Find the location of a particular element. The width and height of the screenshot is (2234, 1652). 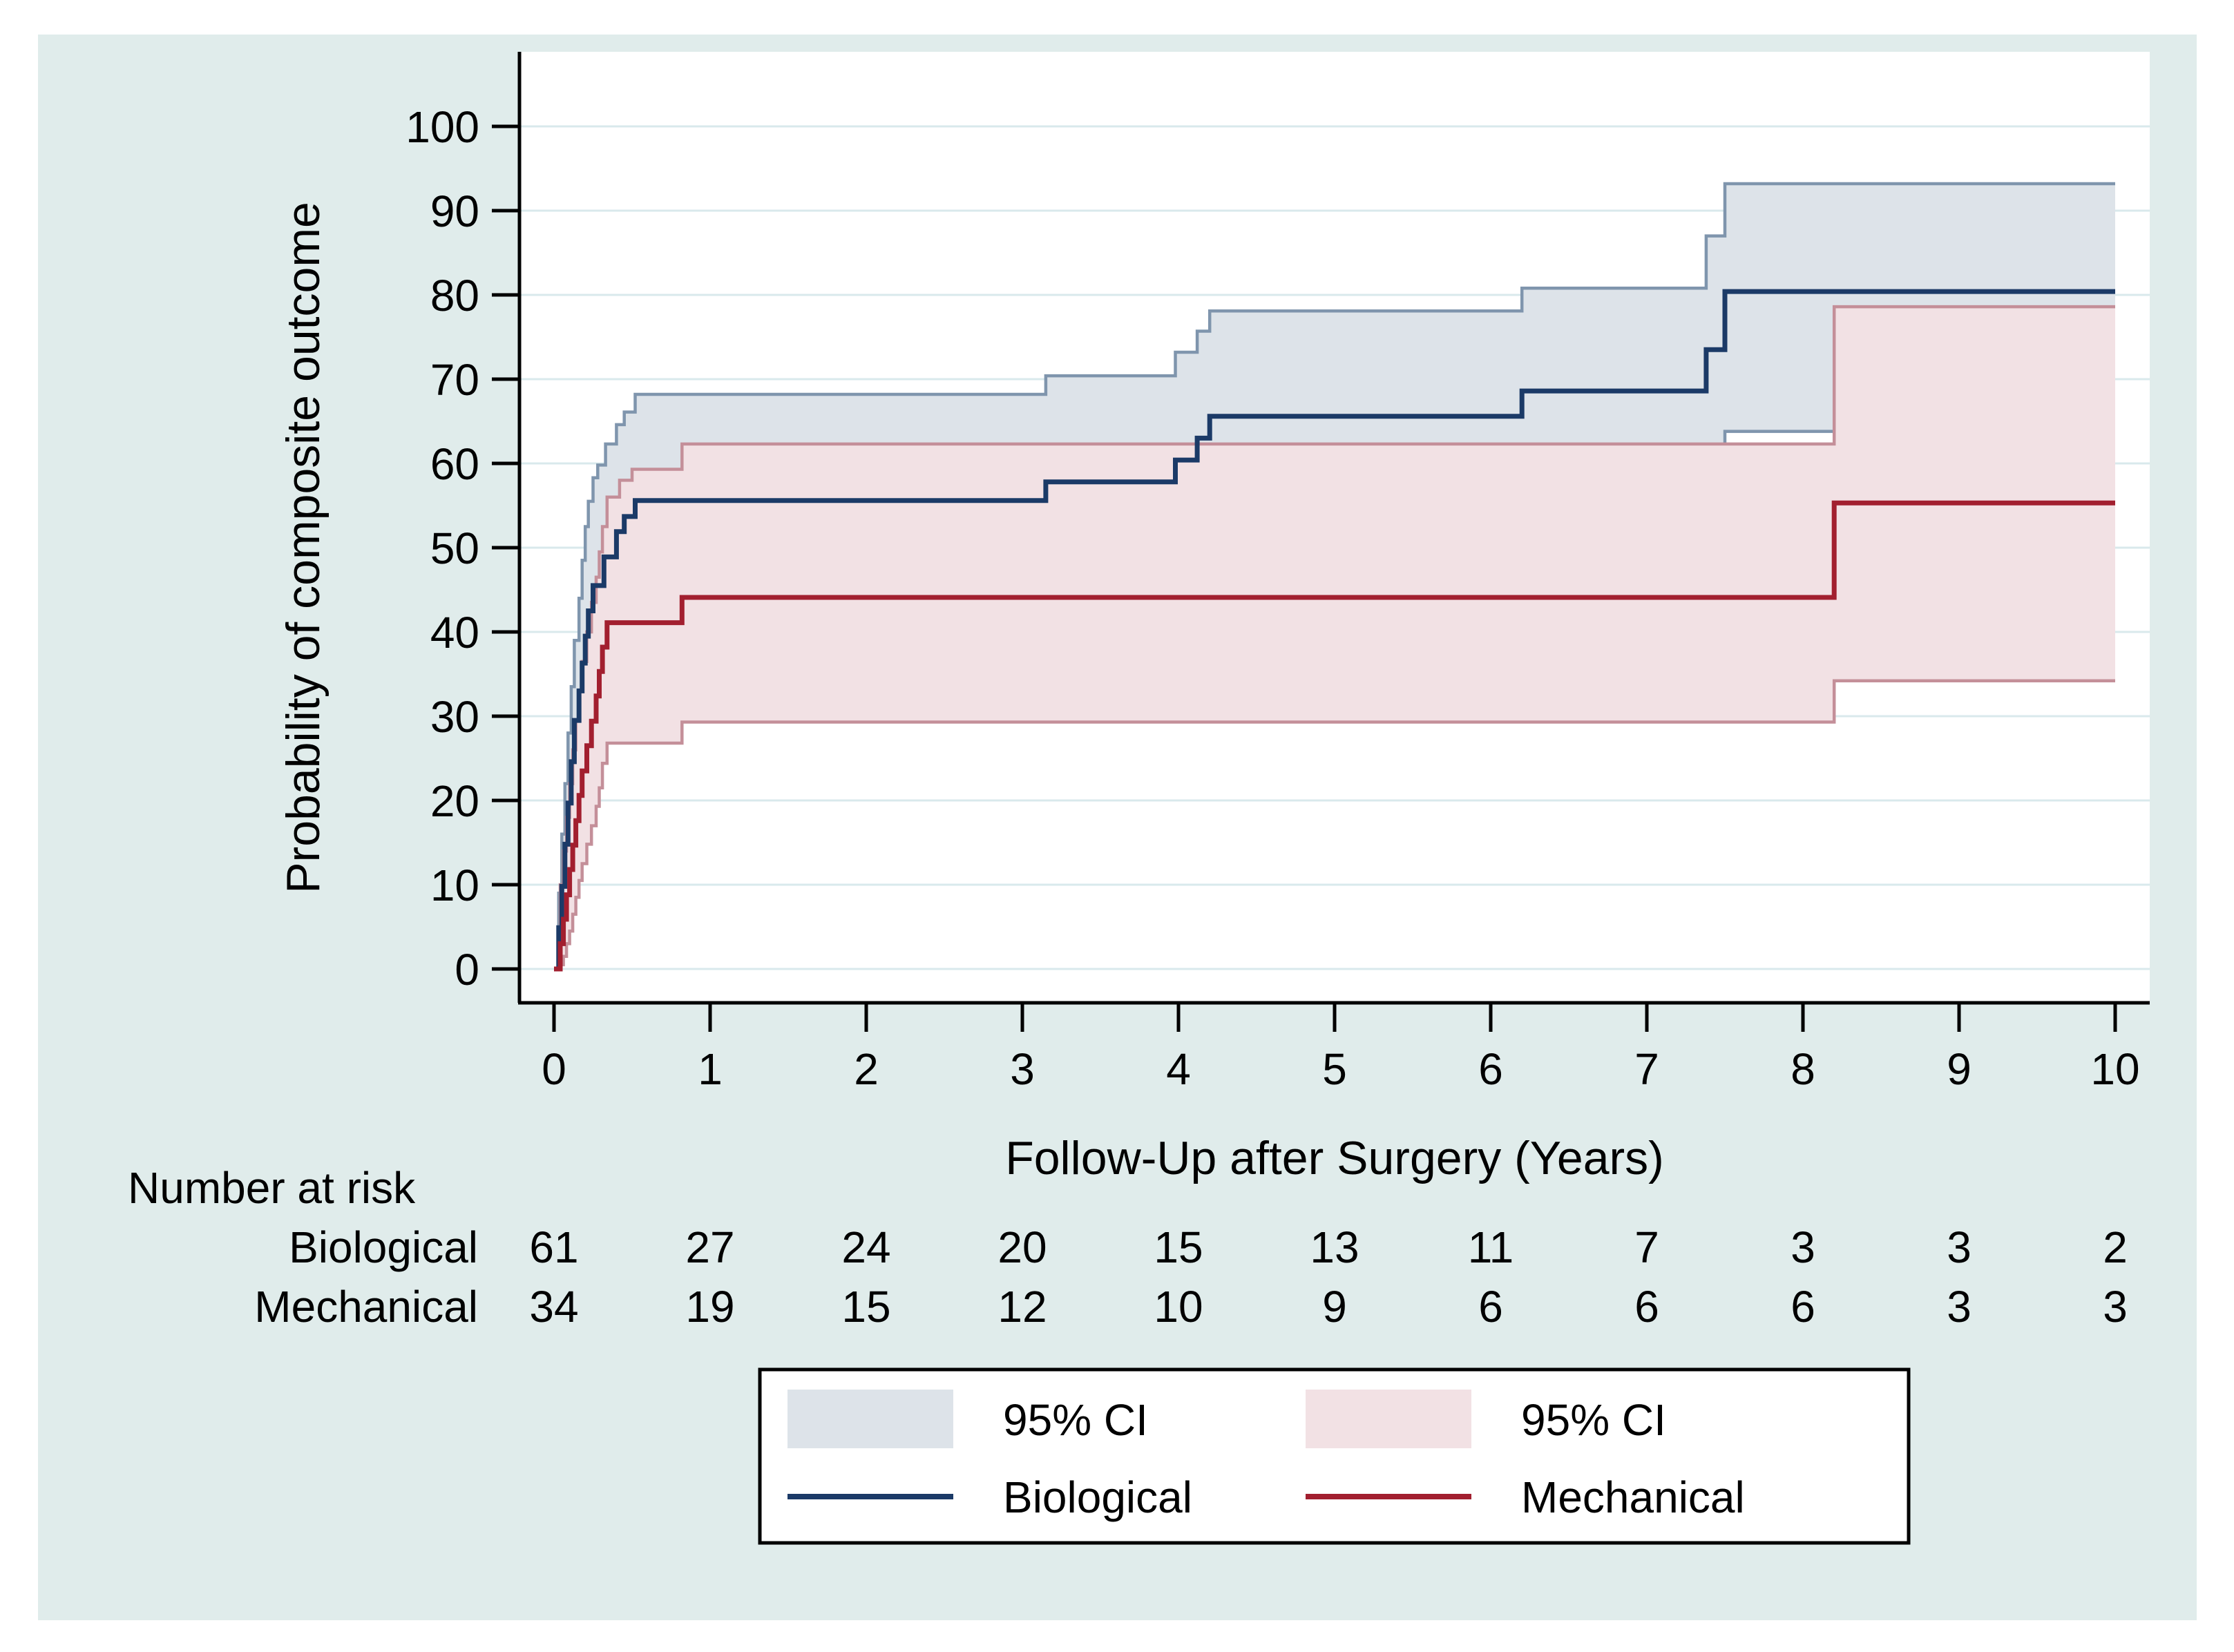

at-risk-count-mechanical-year-8: 6 is located at coordinates (1803, 1307).